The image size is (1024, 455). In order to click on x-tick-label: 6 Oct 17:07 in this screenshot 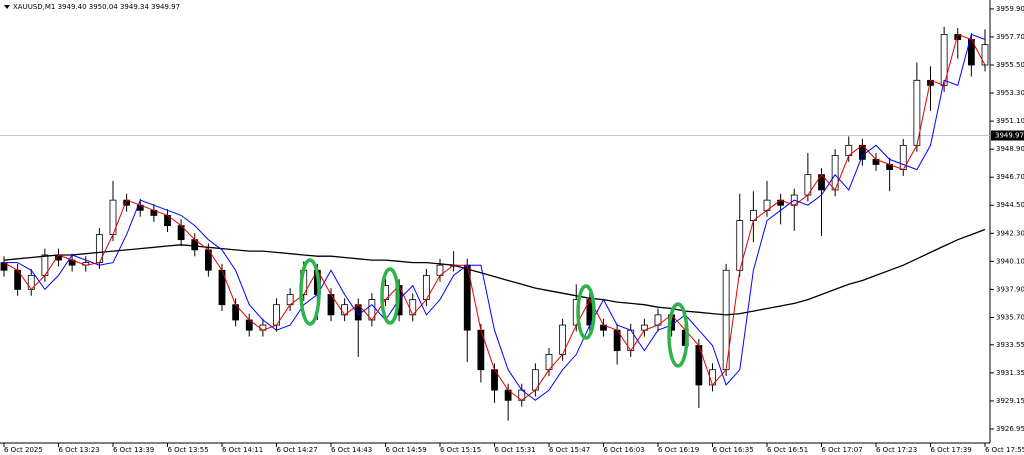, I will do `click(842, 450)`.